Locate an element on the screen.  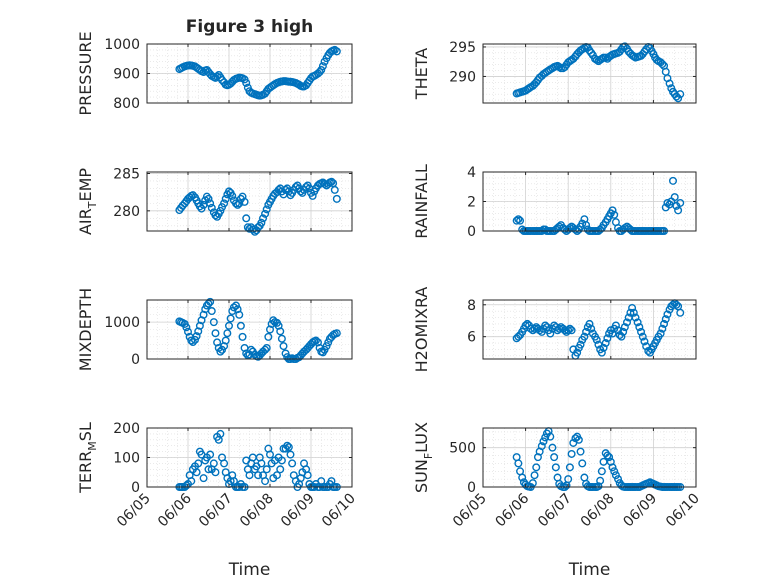
subplot-theta: 290 295 THETA is located at coordinates (554, 72).